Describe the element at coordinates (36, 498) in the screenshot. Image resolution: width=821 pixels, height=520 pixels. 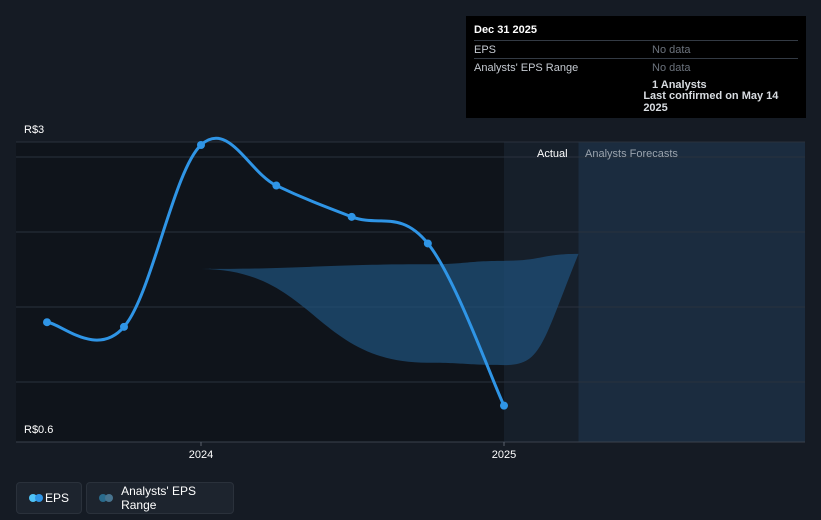
I see `eps-legend-icon` at that location.